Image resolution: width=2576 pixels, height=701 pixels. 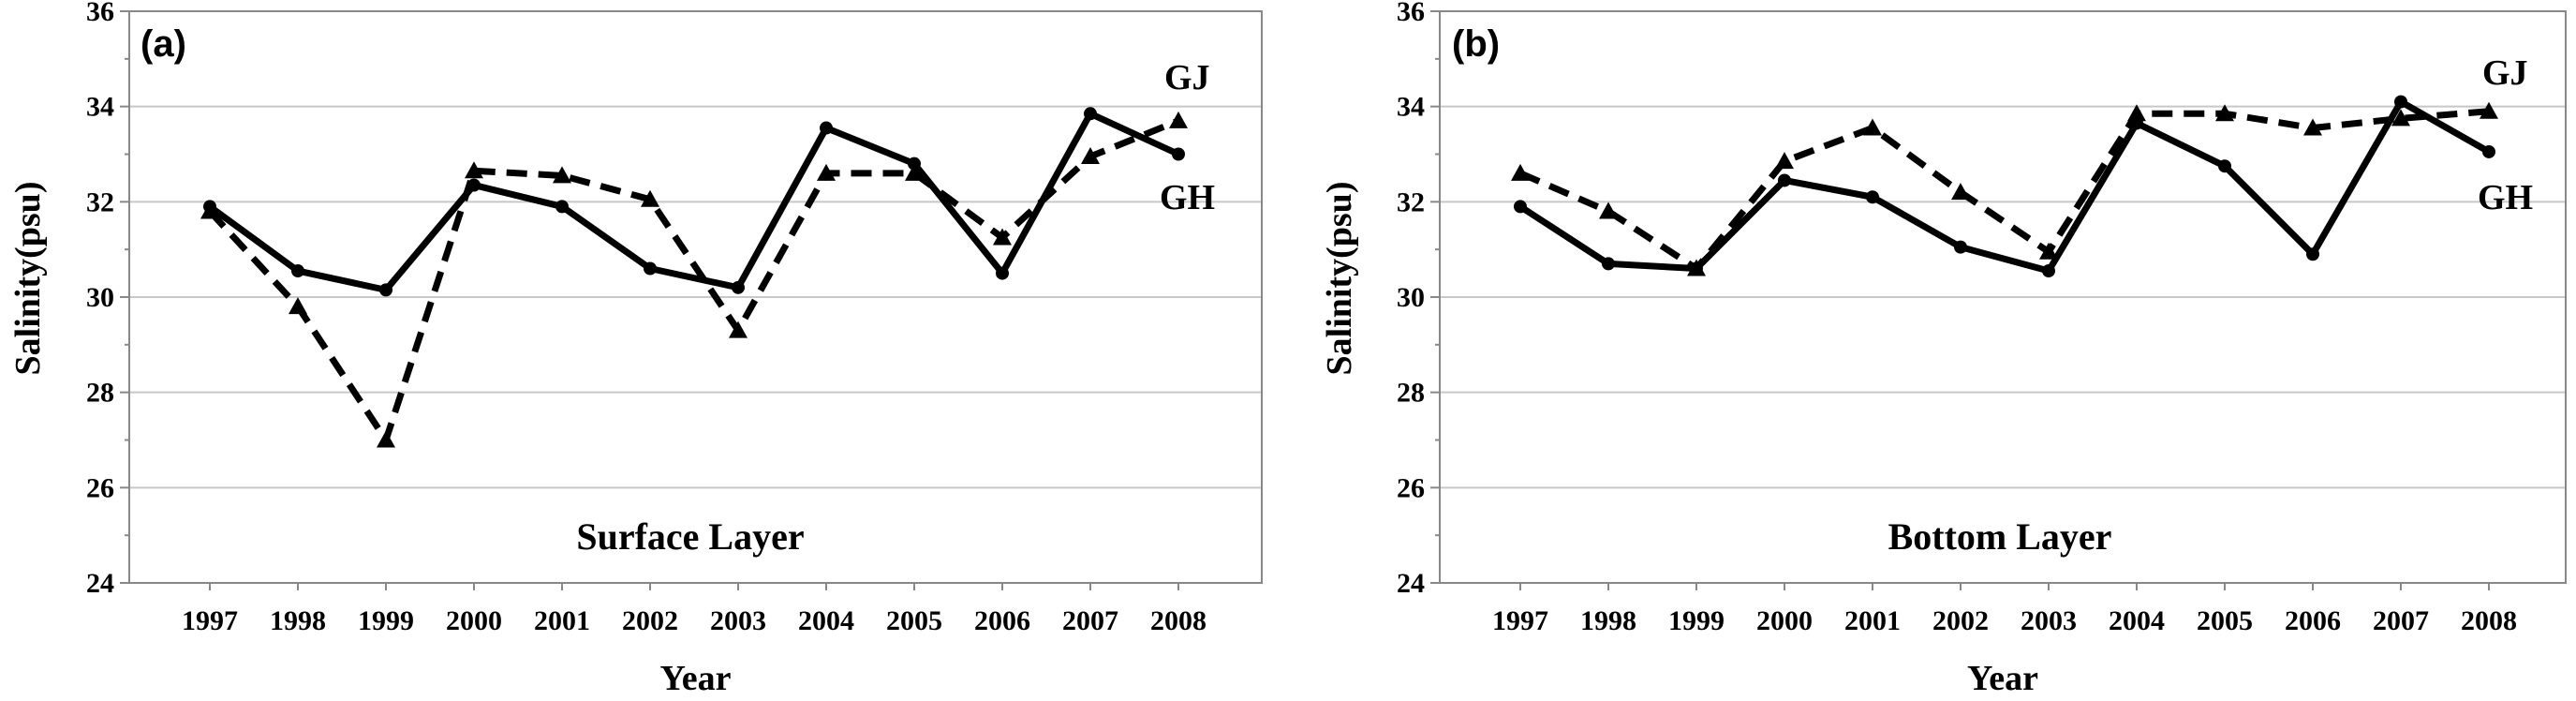 I want to click on series-line-gj, so click(x=2004, y=190).